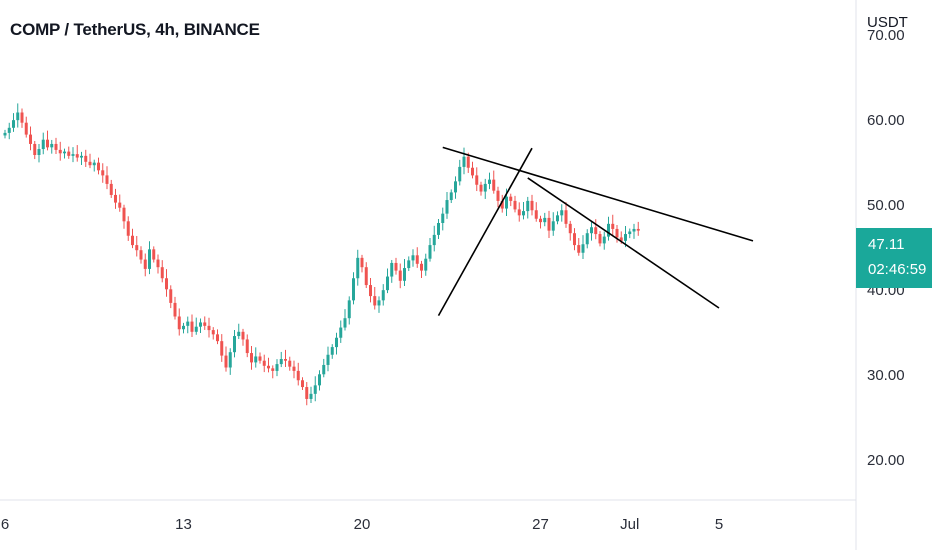 This screenshot has width=932, height=550. I want to click on trendline-lower-channel, so click(623, 243).